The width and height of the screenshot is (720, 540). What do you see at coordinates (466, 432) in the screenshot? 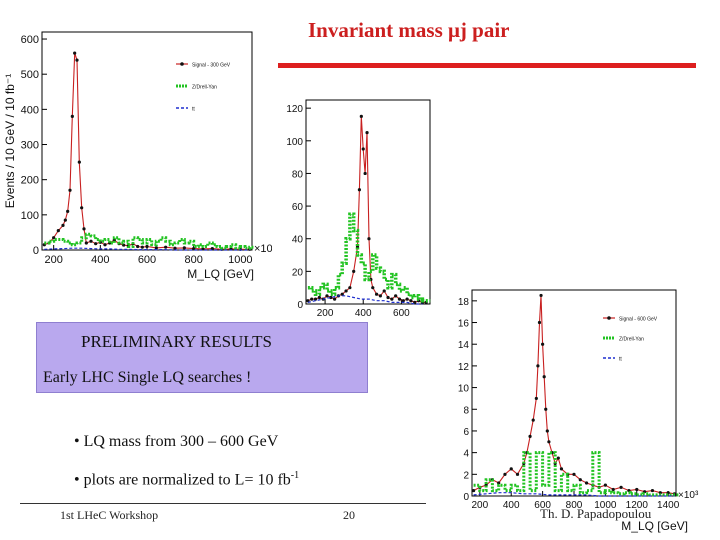
I see `y-tick-label: 6` at bounding box center [466, 432].